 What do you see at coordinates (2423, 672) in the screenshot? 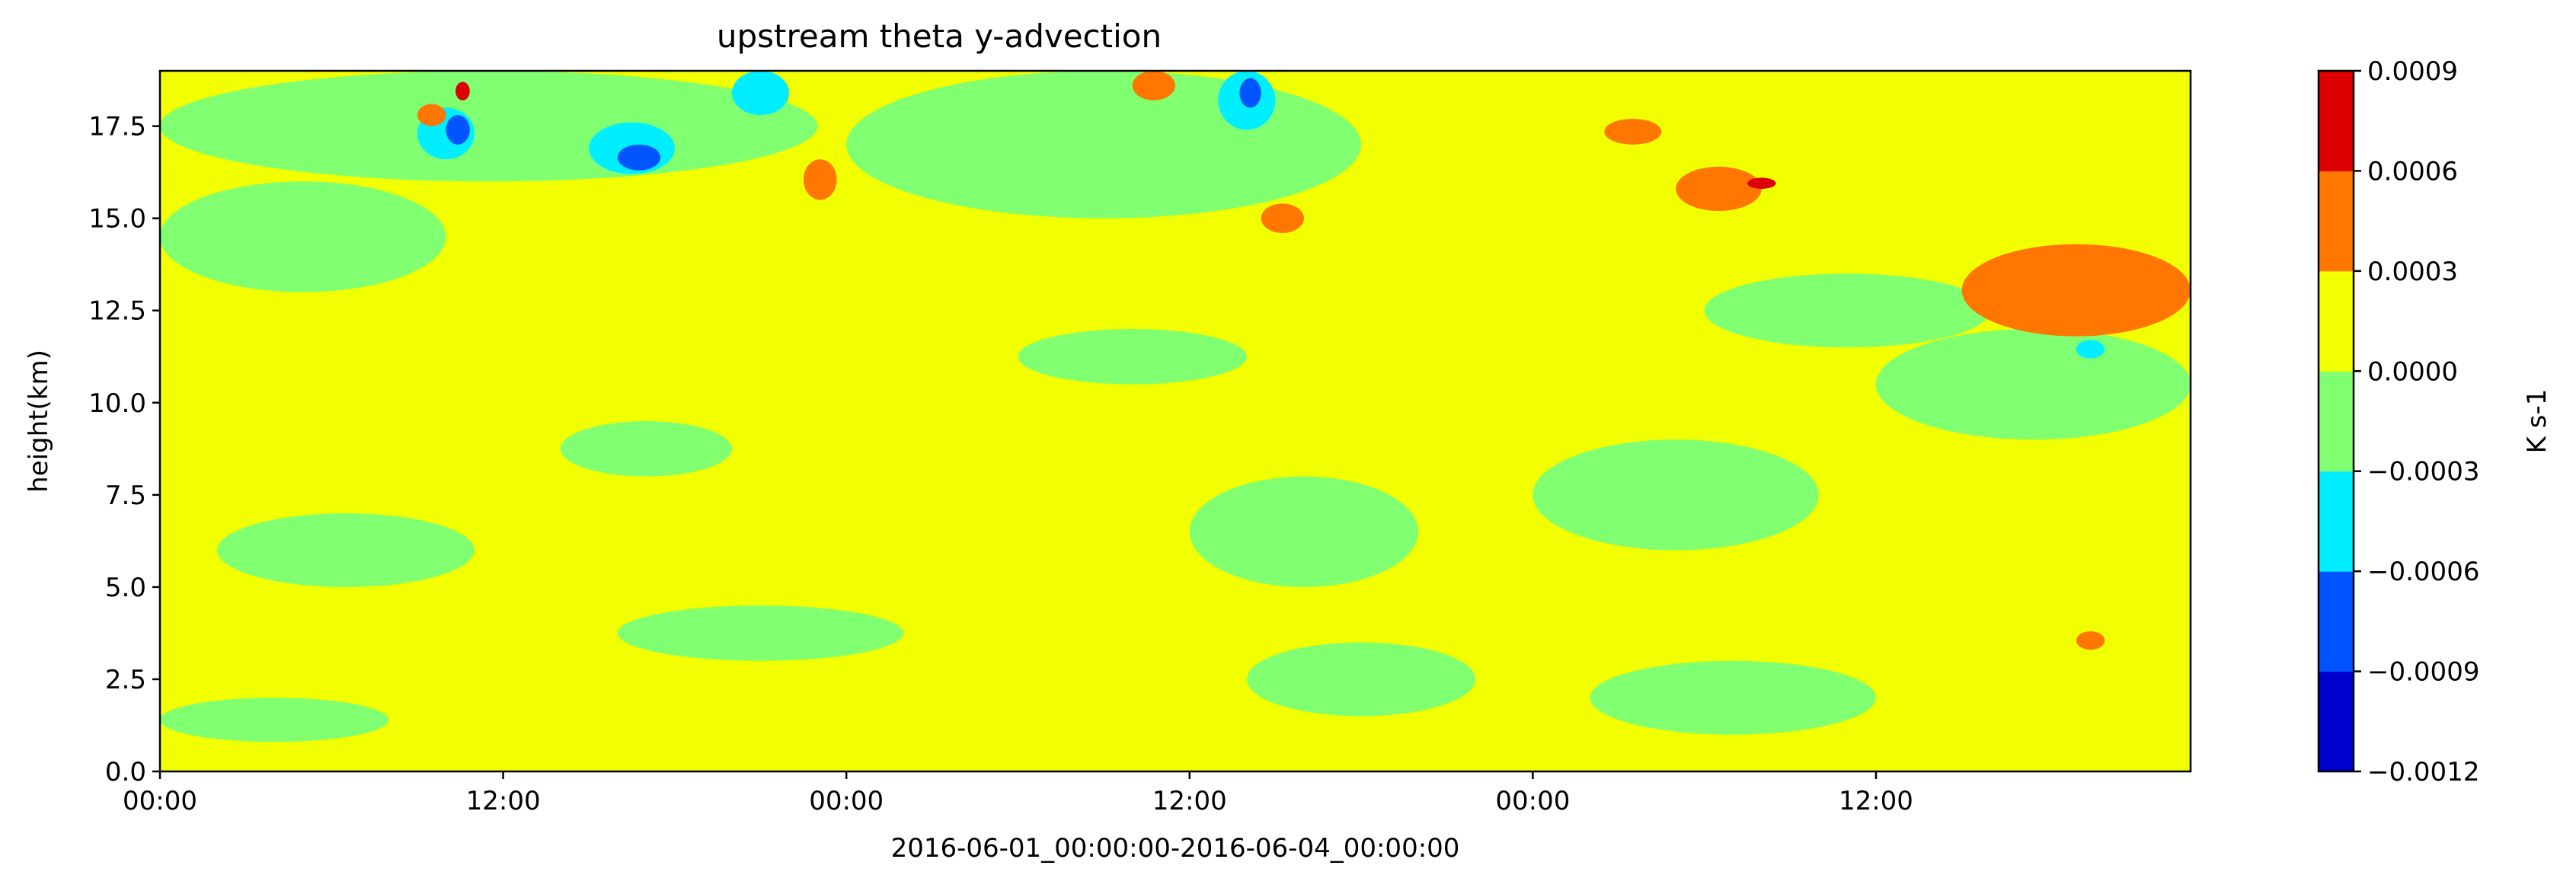
I see `colorbar-tick-label-1: −0.0009` at bounding box center [2423, 672].